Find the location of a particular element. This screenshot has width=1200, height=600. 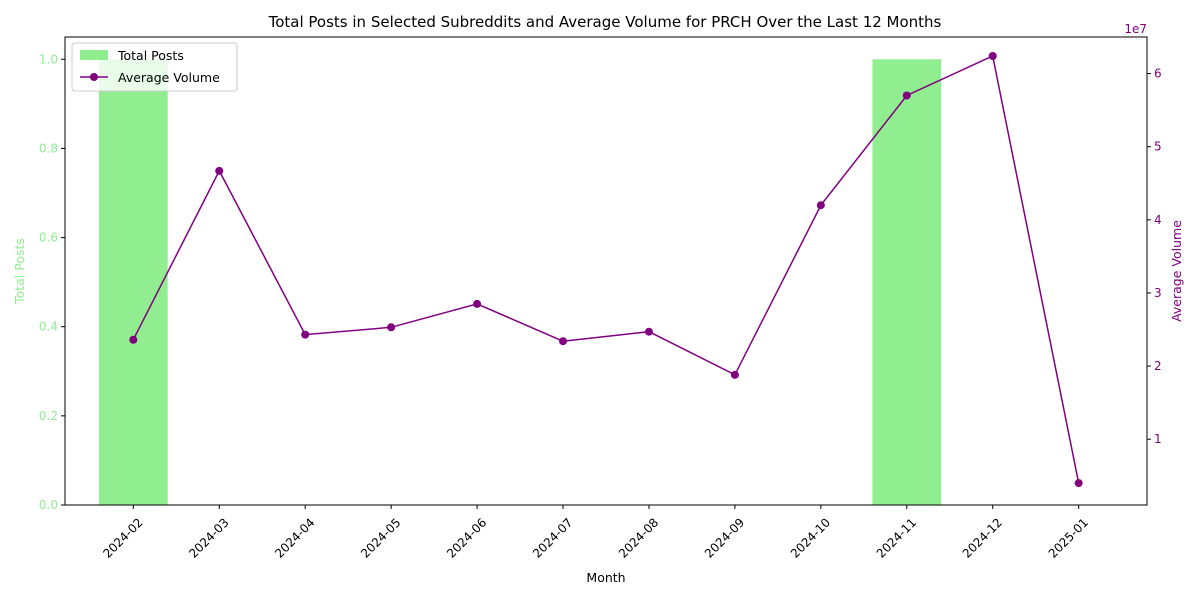

x-tick-label: 2024-02 is located at coordinates (122, 537).